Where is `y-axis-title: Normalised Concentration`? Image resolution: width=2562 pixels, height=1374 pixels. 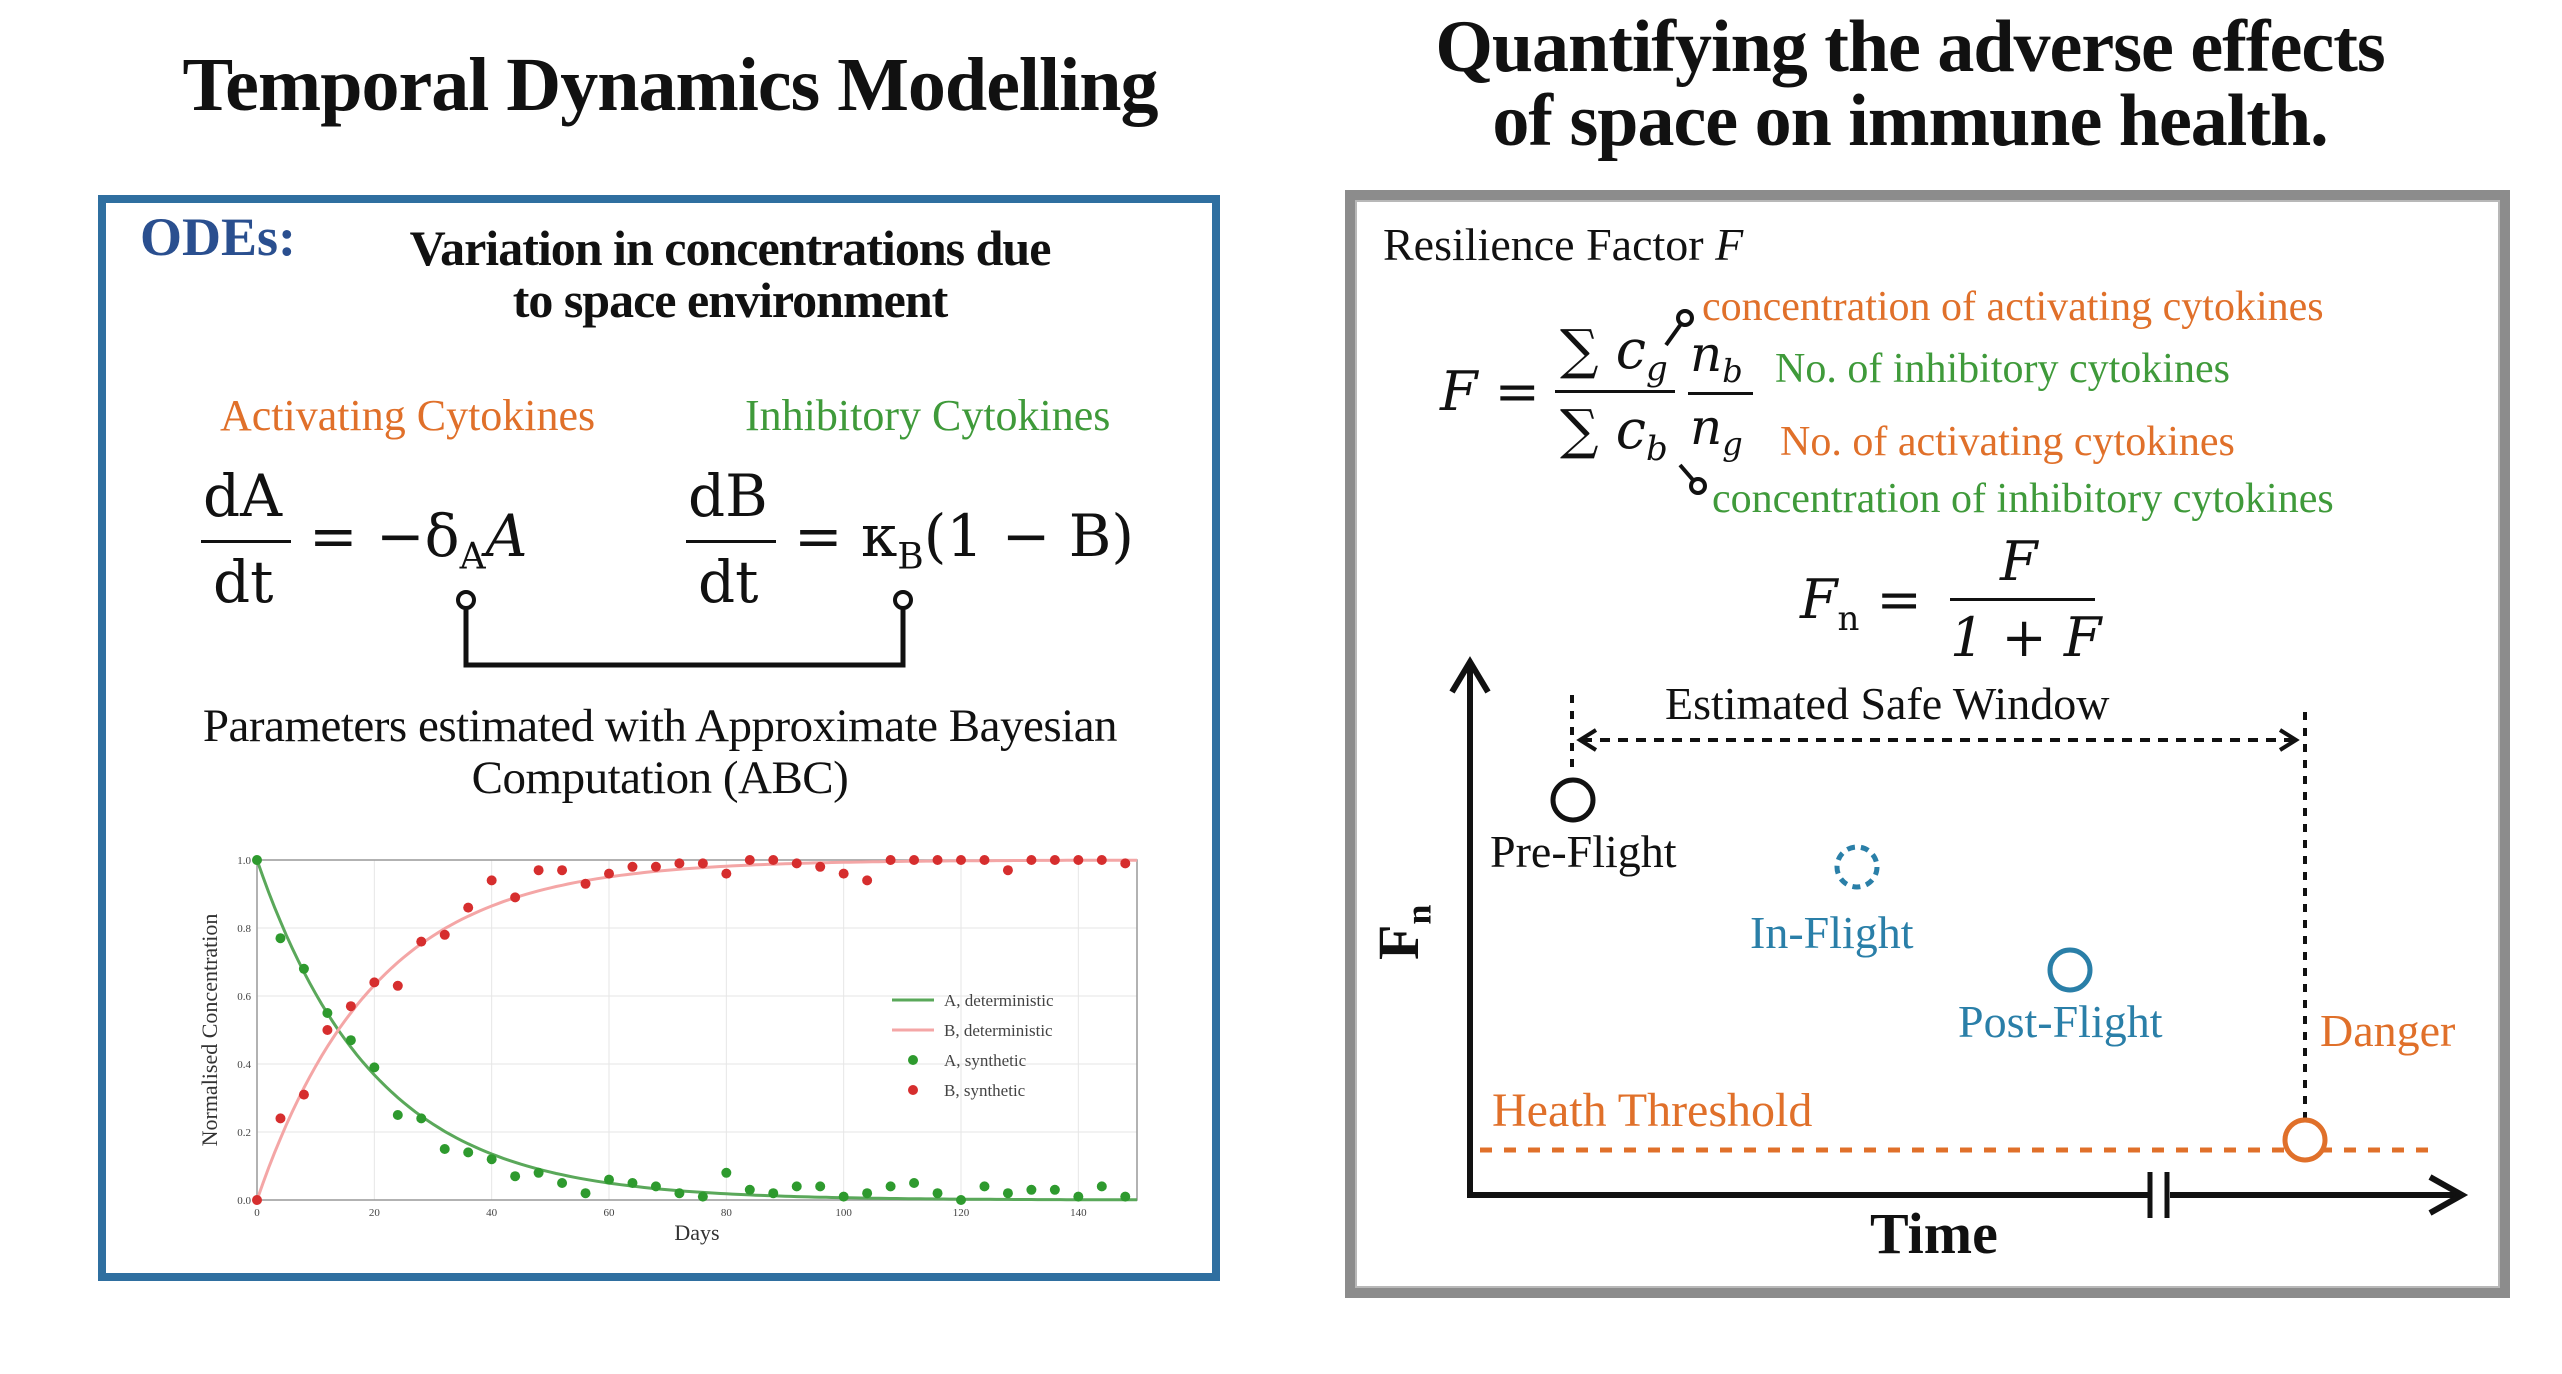
y-axis-title: Normalised Concentration is located at coordinates (209, 1030).